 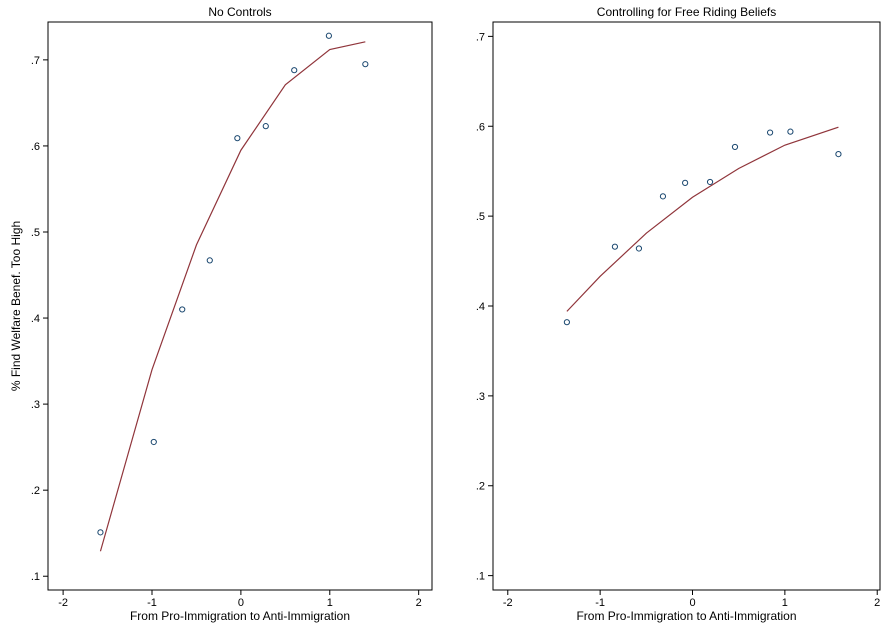 I want to click on fit-line, so click(x=702, y=219).